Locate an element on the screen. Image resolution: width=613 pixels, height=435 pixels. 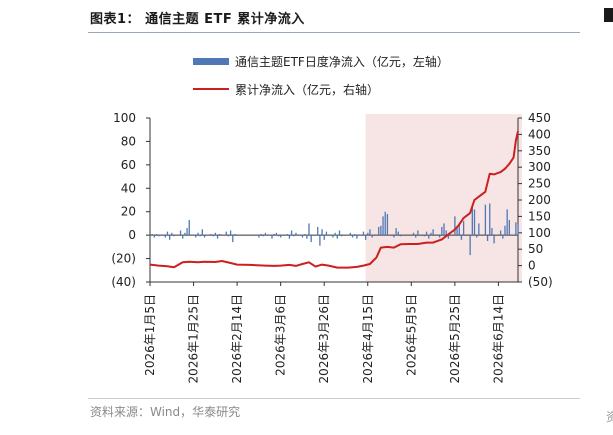
right-tick-label: 100 is located at coordinates (539, 233).